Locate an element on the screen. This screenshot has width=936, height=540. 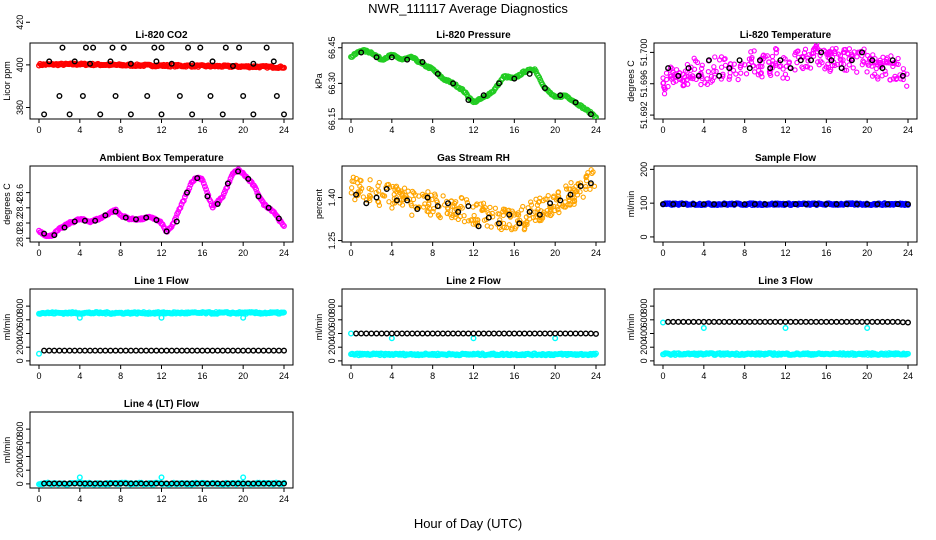
x-tick-label: 12 is located at coordinates (473, 130).